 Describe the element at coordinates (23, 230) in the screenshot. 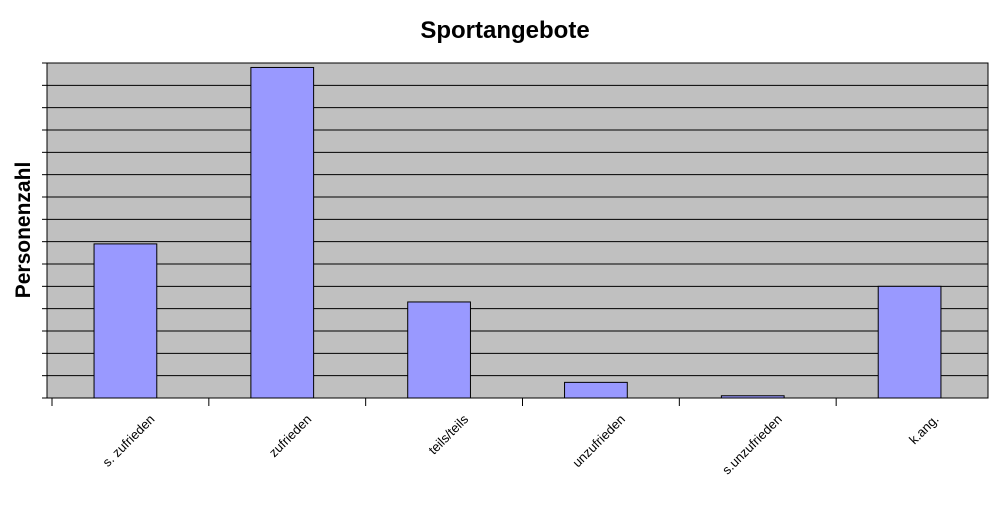

I see `y-axis-label: Personenzahl` at that location.